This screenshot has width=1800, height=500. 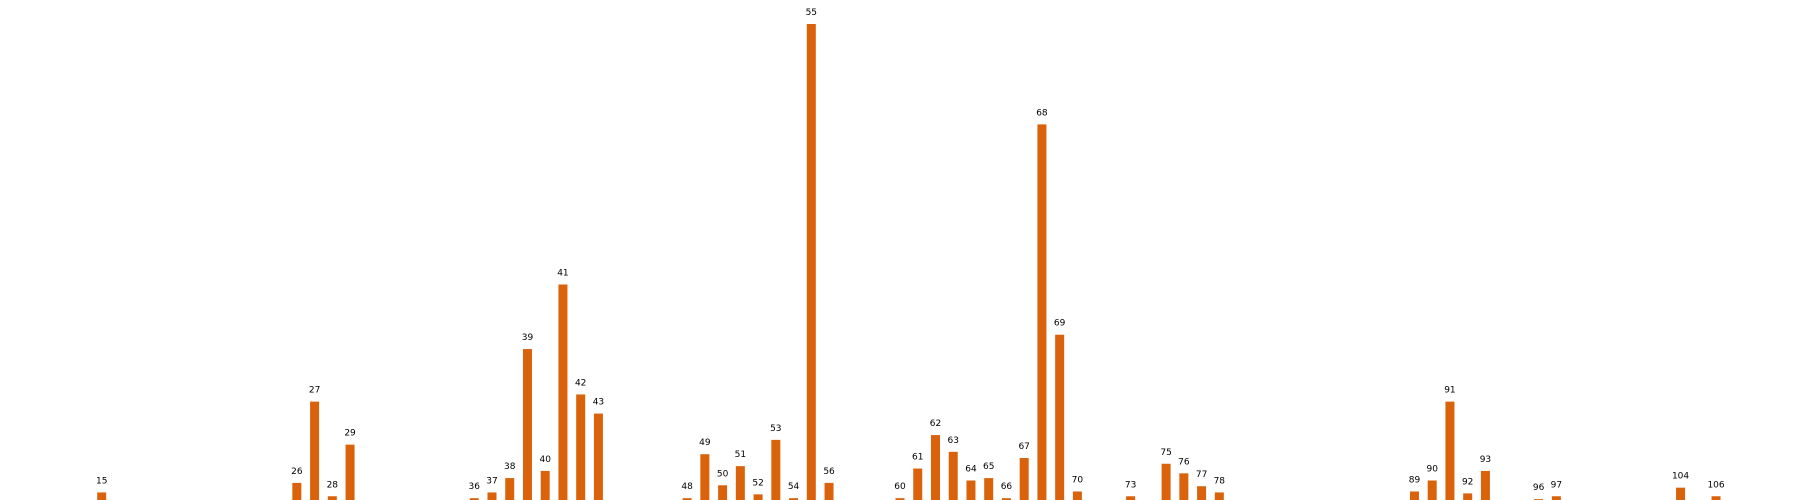 I want to click on bar-label-73: 73, so click(x=1130, y=485).